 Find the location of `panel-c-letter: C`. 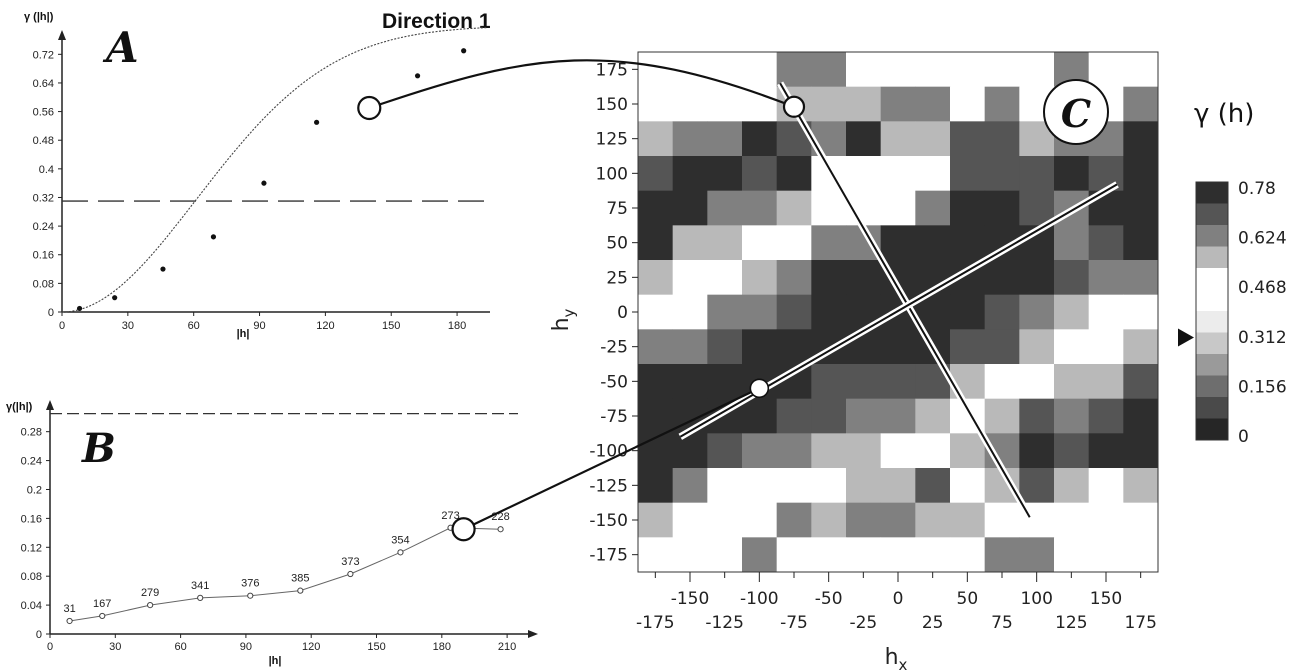

panel-c-letter: C is located at coordinates (1076, 113).